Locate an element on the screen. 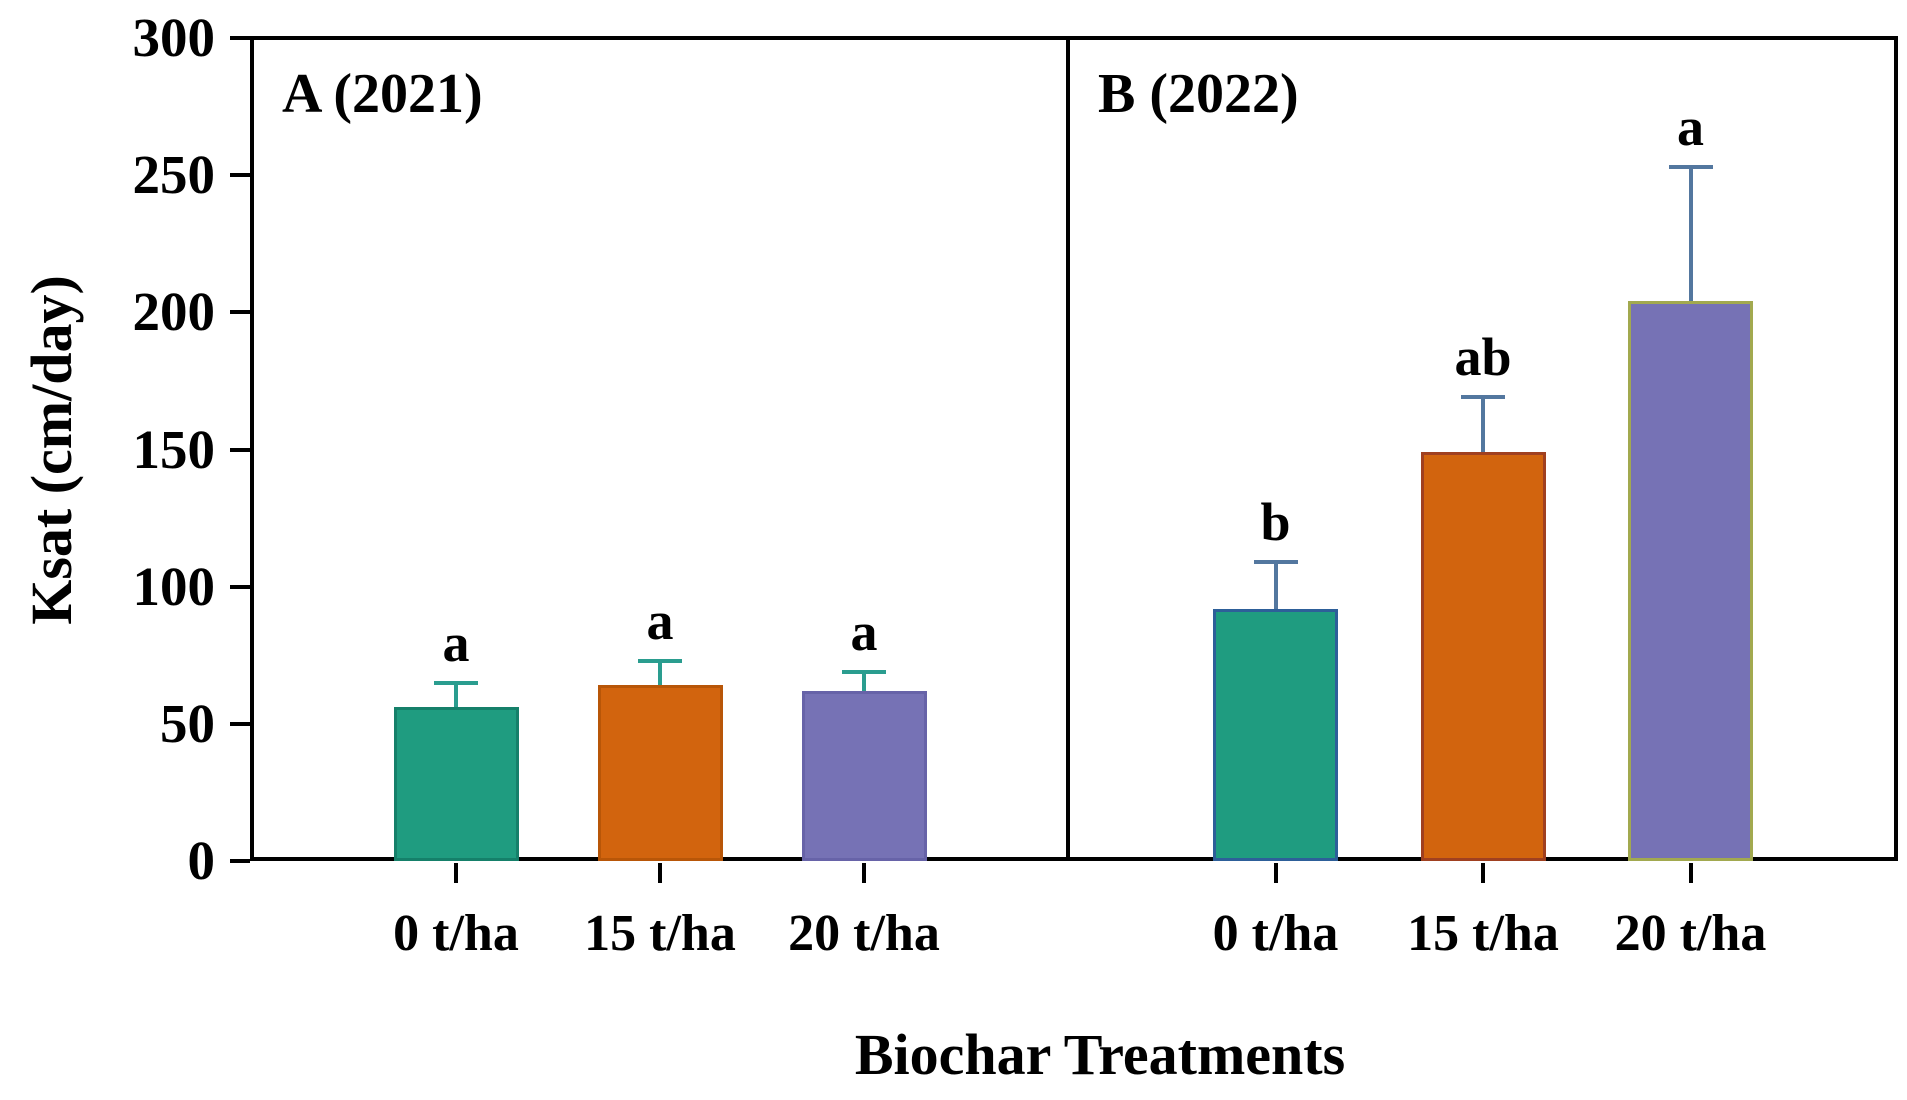  y-tick-label: 100 is located at coordinates (174, 586).